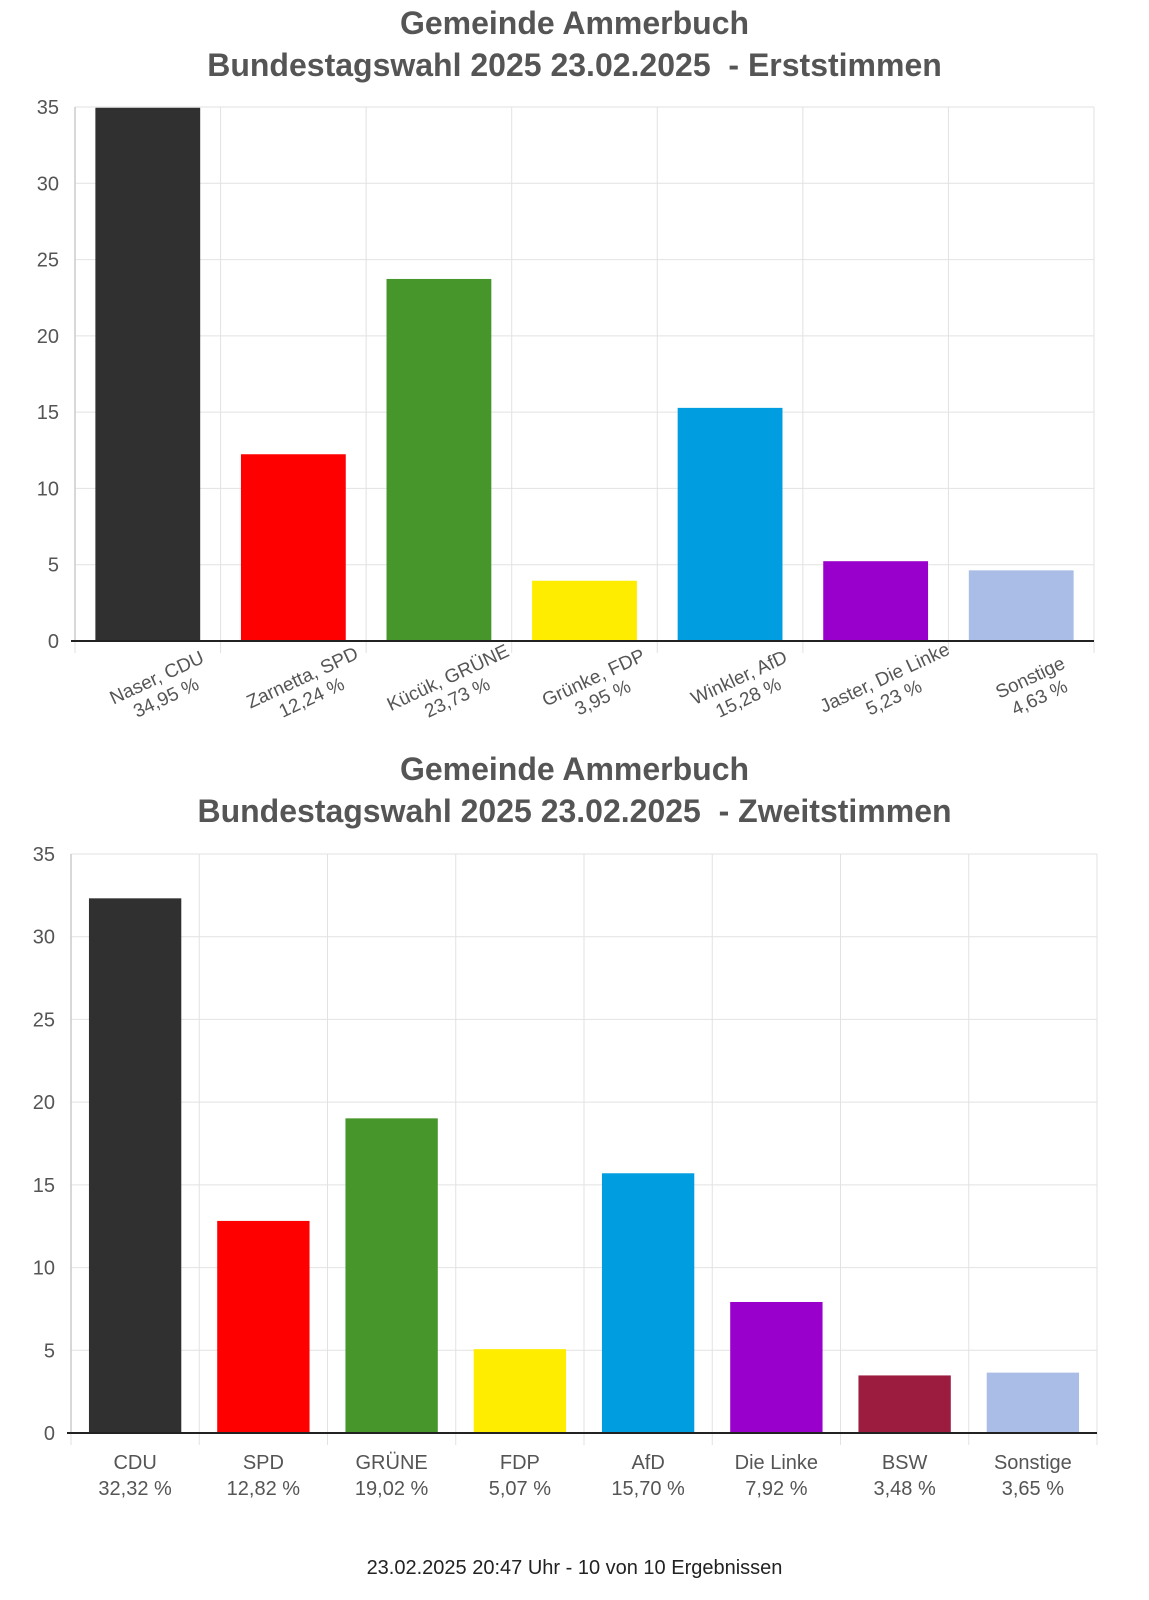 The height and width of the screenshot is (1600, 1149). I want to click on chart-1-y-tick-label: 20, so click(48, 337).